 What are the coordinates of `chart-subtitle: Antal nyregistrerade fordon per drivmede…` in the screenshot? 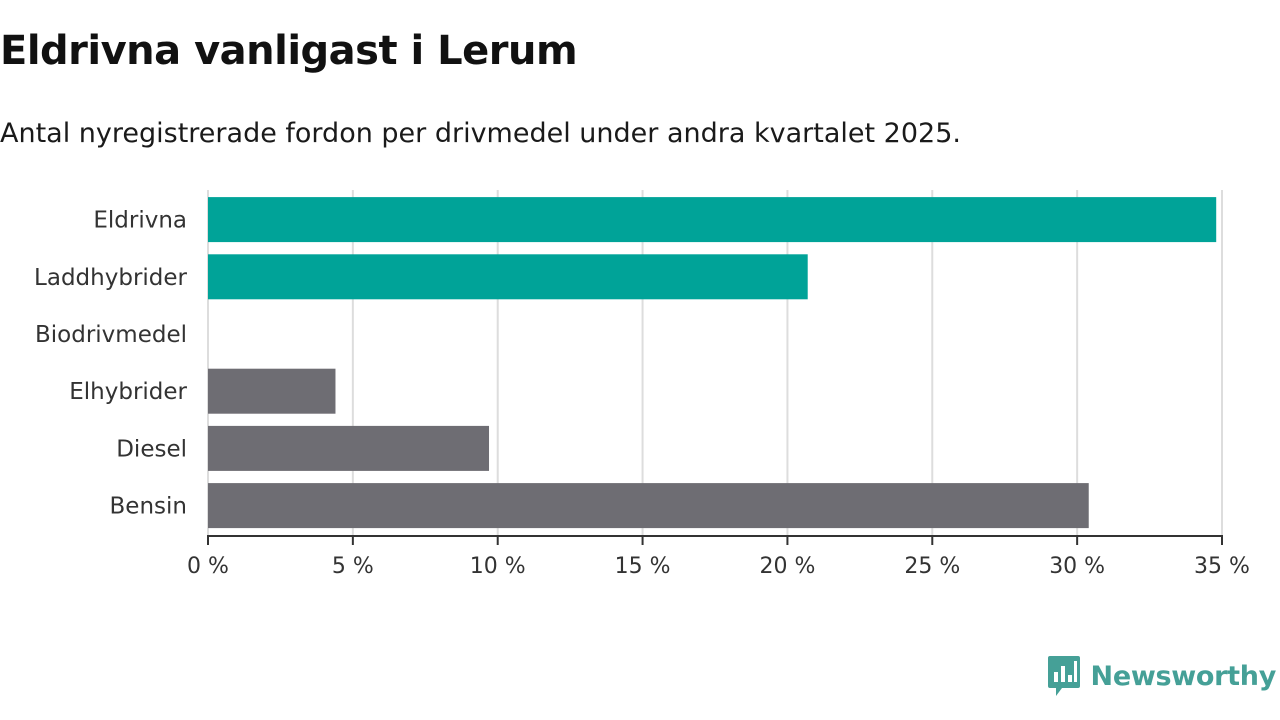 It's located at (480, 133).